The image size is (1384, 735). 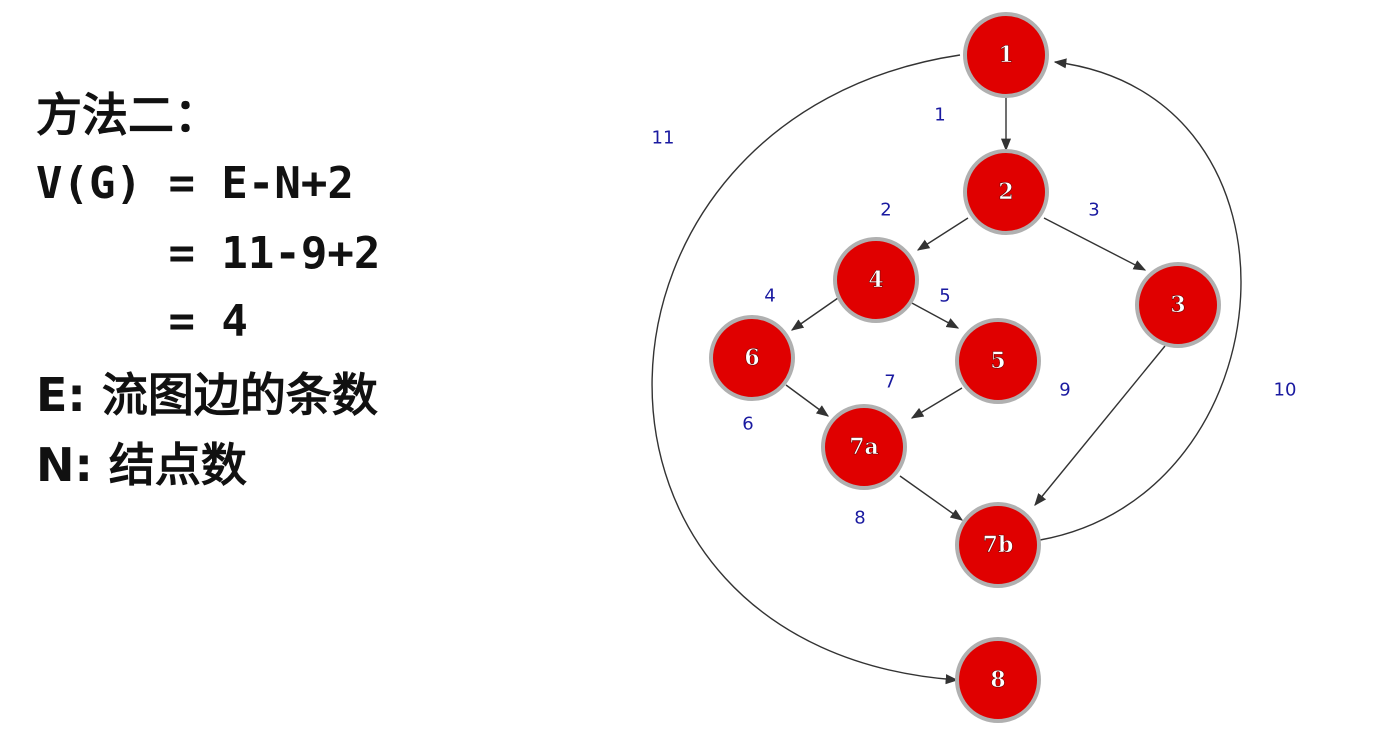 What do you see at coordinates (195, 183) in the screenshot?
I see `formula-line-1: V(G) = E-N+2` at bounding box center [195, 183].